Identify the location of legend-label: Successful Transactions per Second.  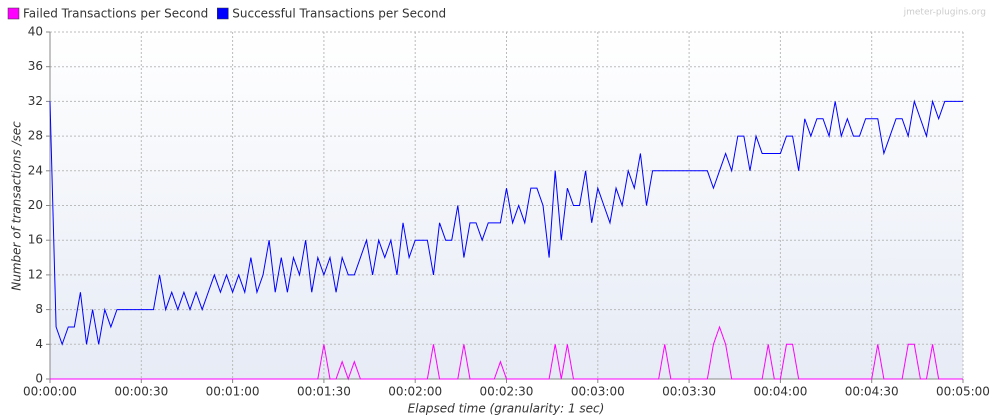
(339, 14).